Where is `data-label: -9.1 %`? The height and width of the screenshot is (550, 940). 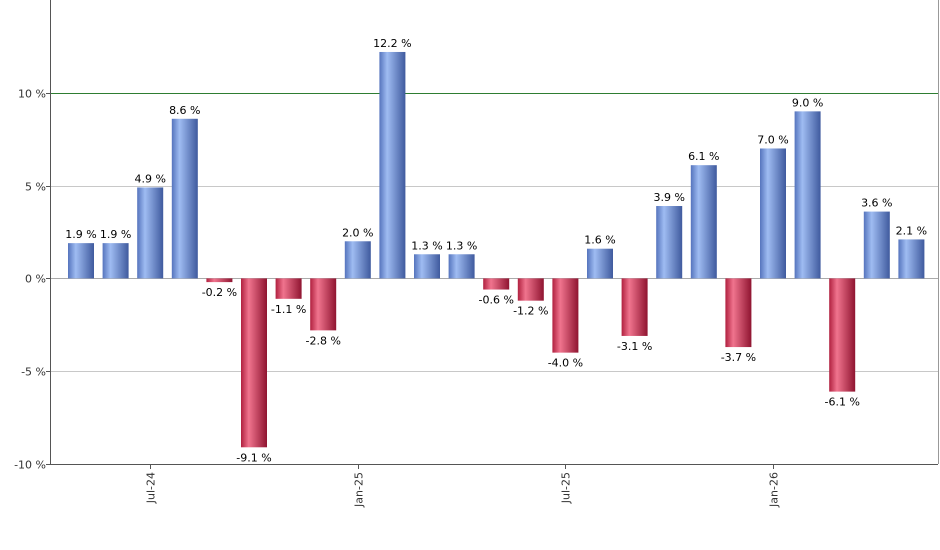 data-label: -9.1 % is located at coordinates (253, 457).